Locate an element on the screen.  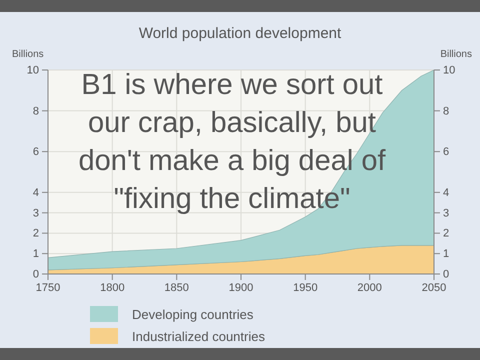
y2-tick-label: 0 is located at coordinates (446, 274).